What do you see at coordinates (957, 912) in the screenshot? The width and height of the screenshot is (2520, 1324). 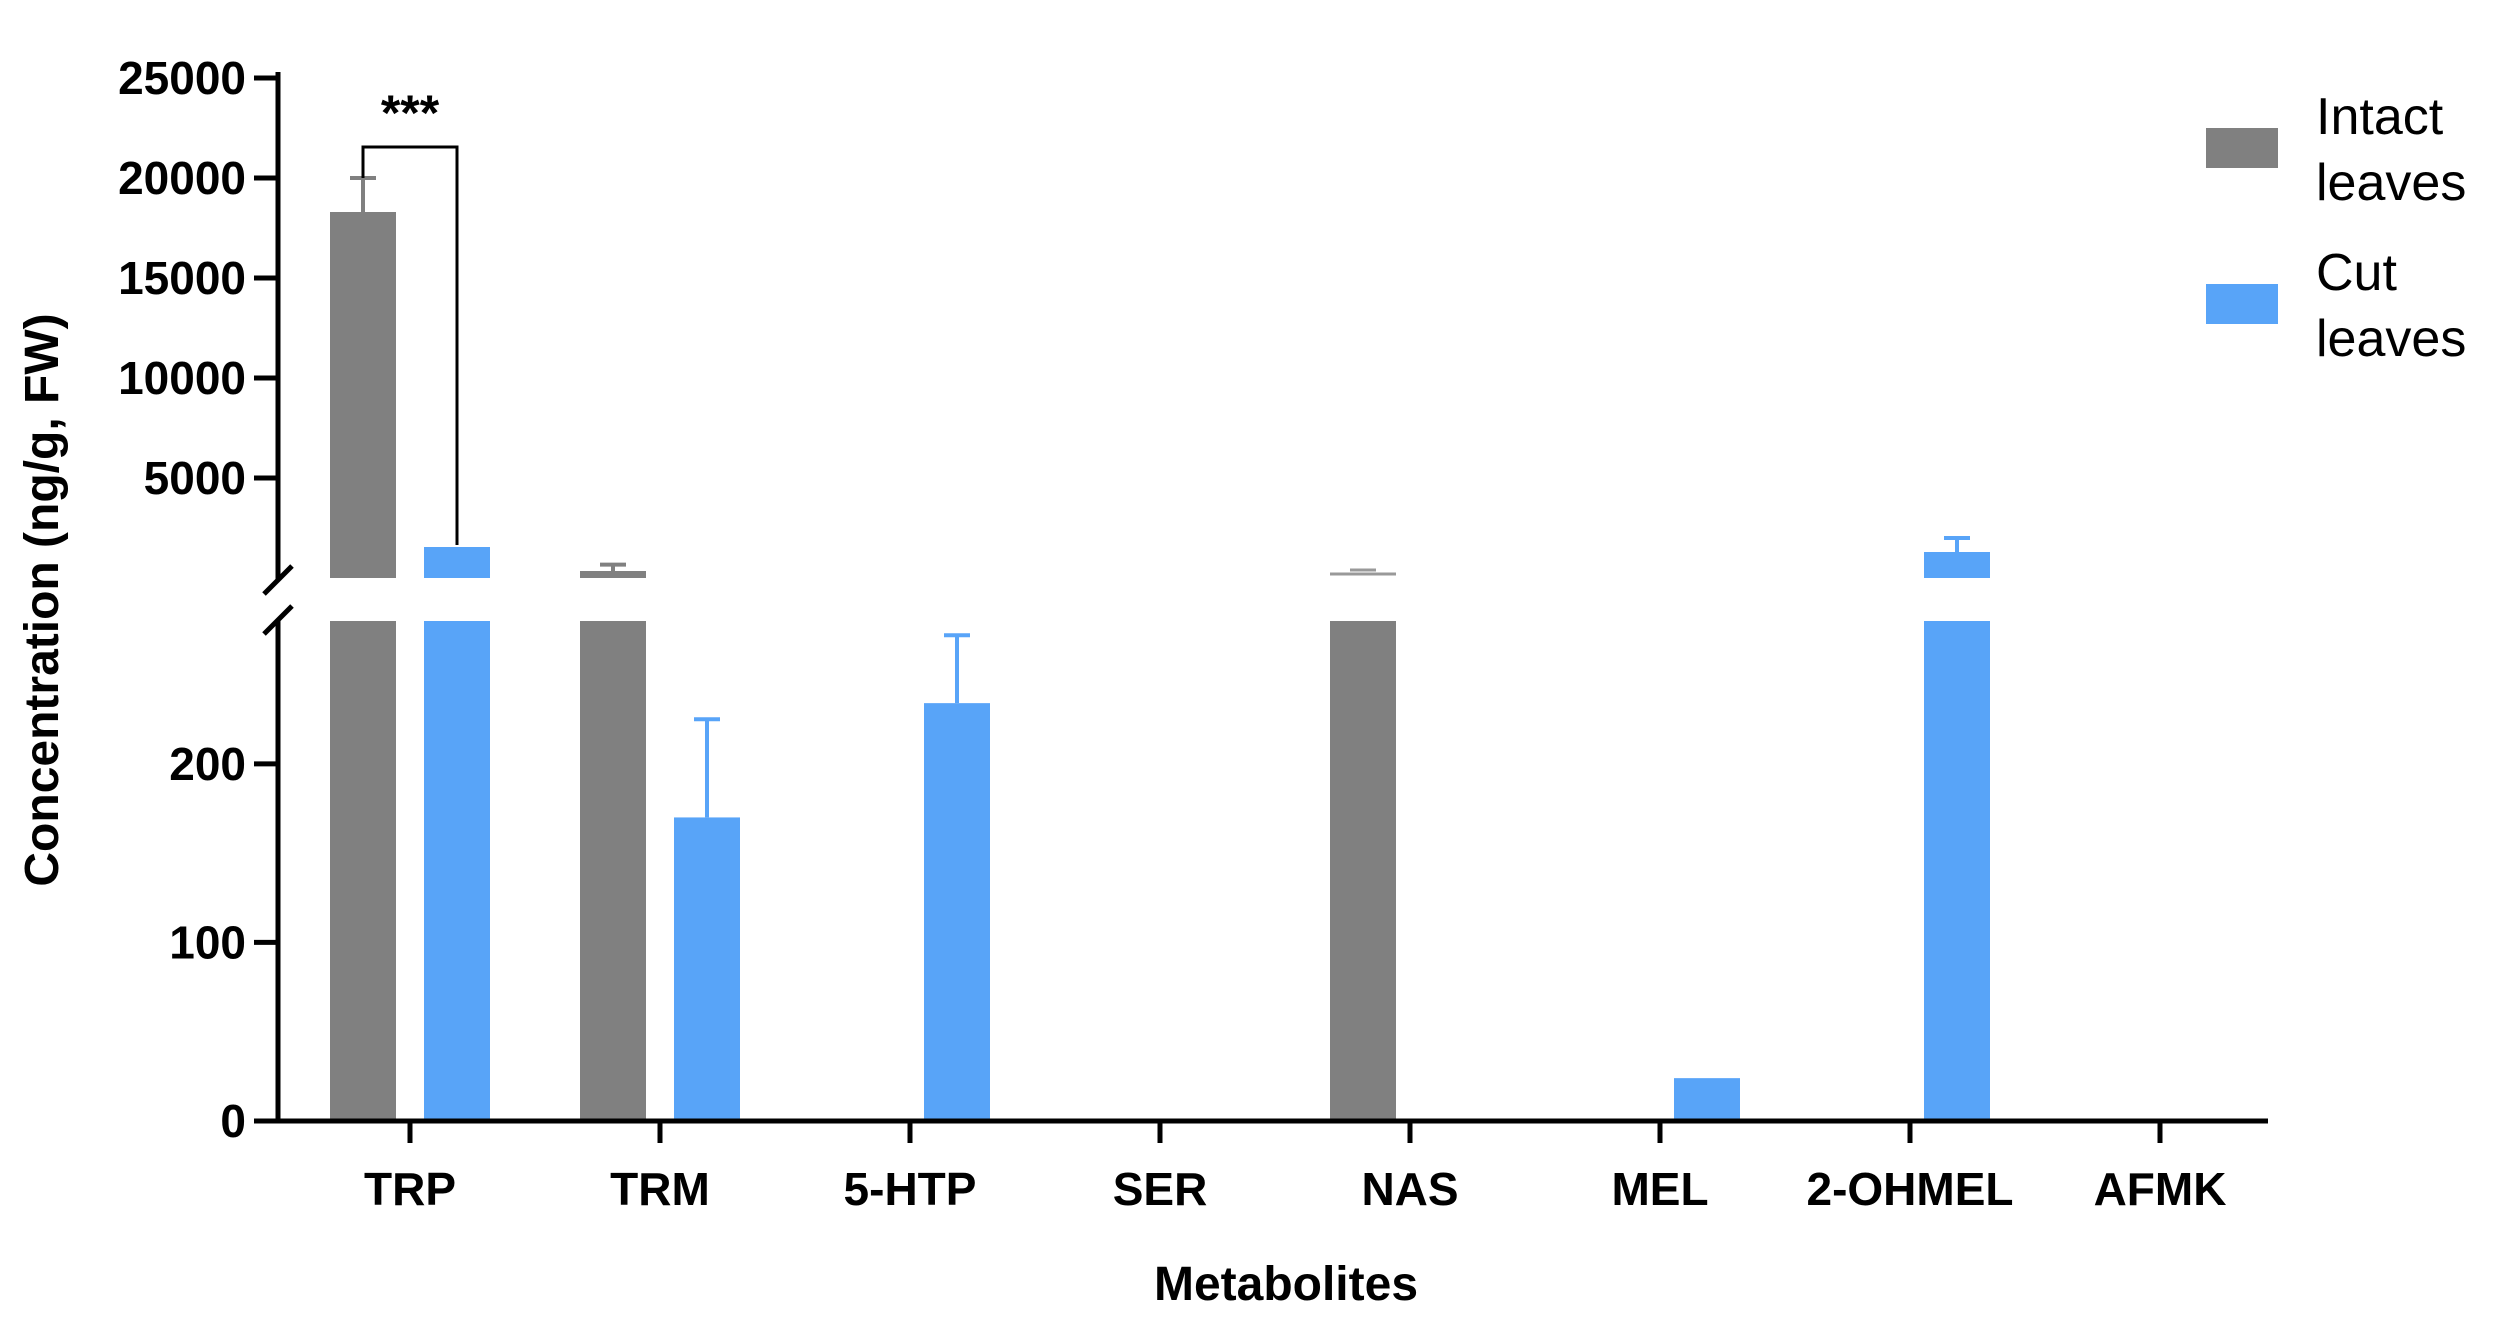 I see `bar-5-htp-cut-leaves` at bounding box center [957, 912].